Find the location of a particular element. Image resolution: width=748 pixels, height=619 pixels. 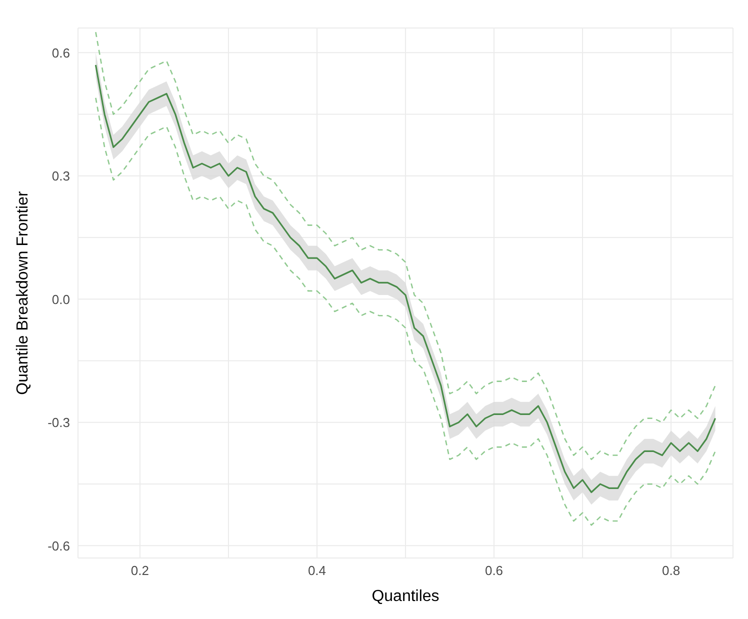

y-axis-title: Quantile Breakdown Frontier is located at coordinates (23, 292).